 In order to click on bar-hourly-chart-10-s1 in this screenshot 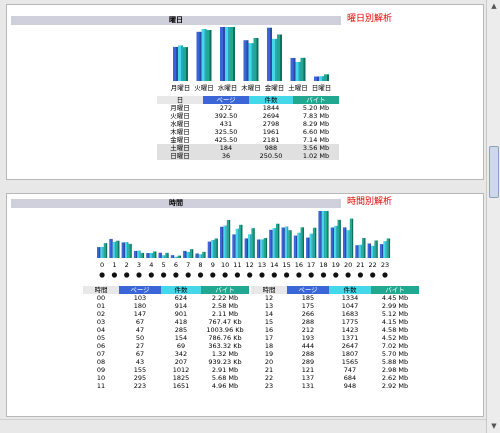, I will do `click(224, 241)`.